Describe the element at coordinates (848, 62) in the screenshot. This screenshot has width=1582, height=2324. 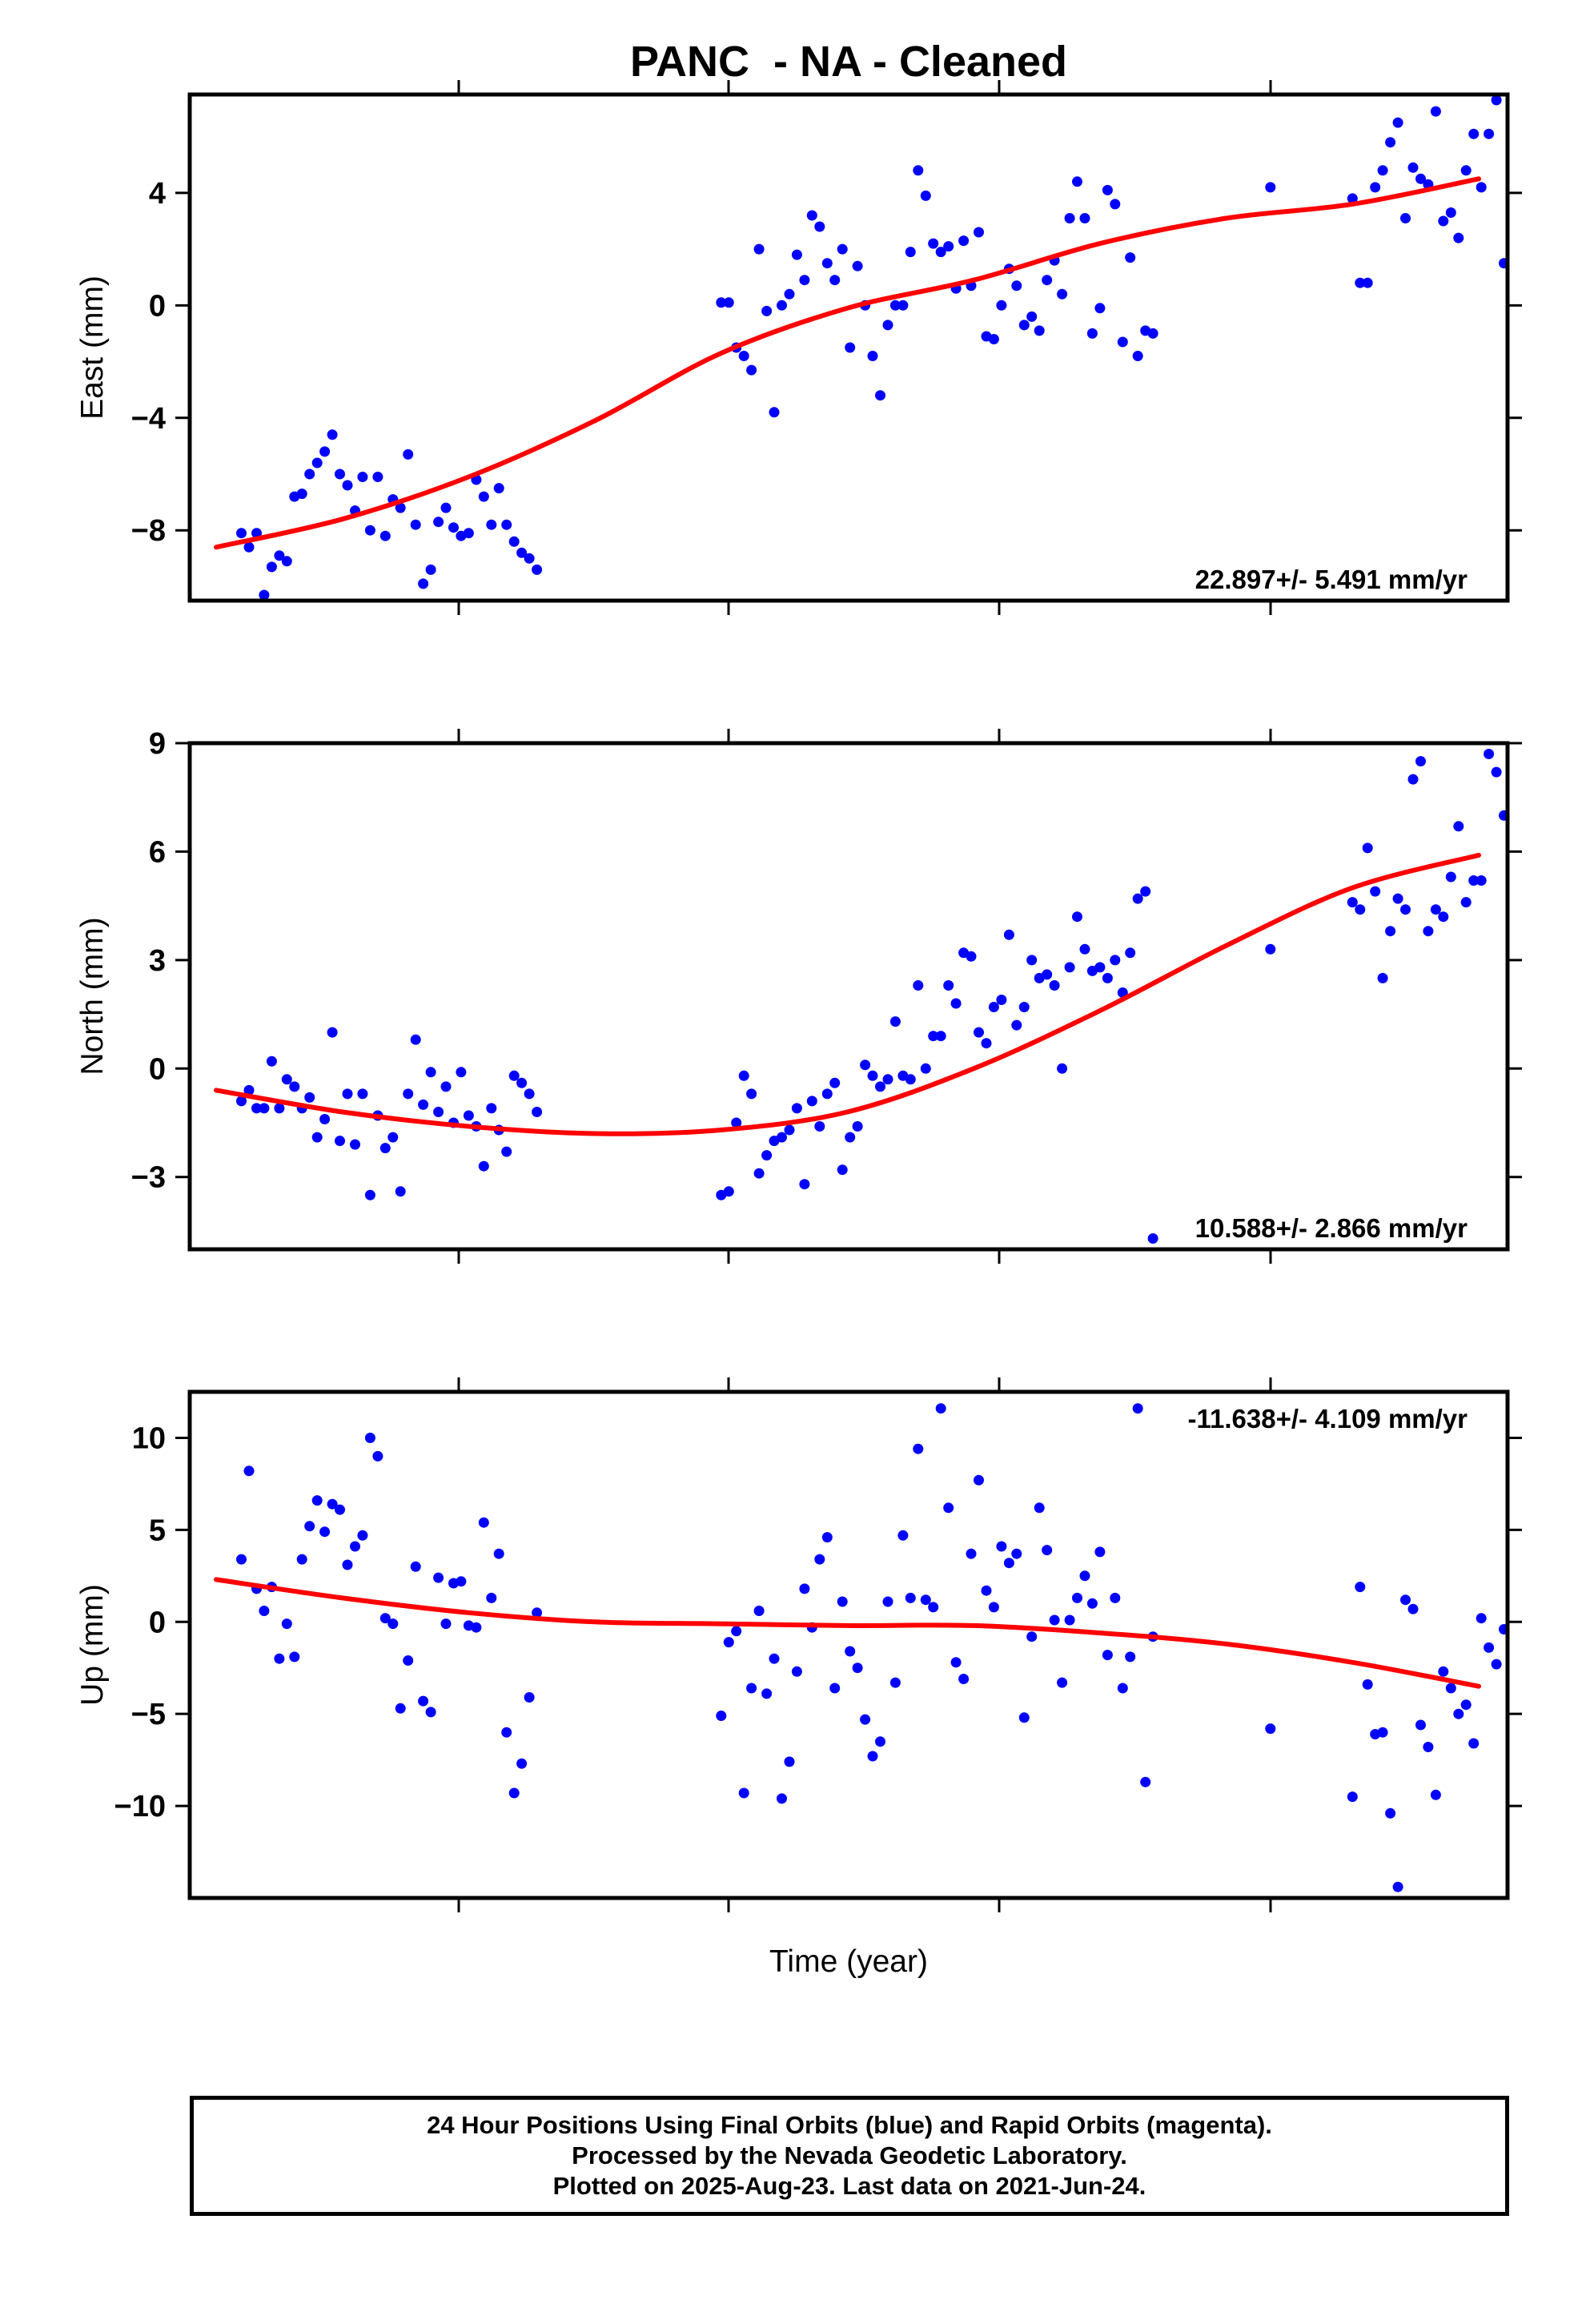
I see `chart-title: PANC - NA - Cleaned` at that location.